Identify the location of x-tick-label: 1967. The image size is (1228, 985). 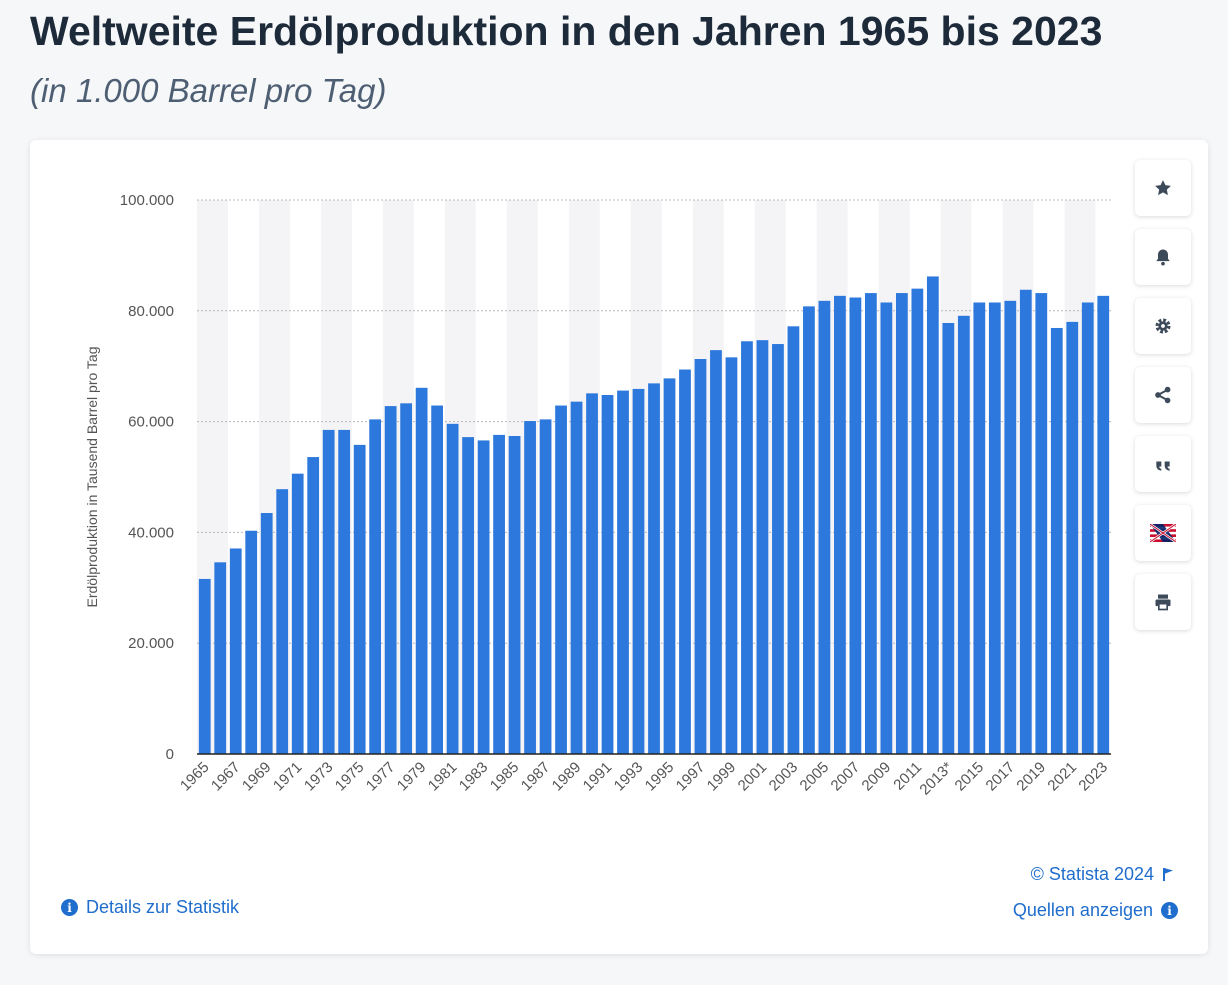
(226, 777).